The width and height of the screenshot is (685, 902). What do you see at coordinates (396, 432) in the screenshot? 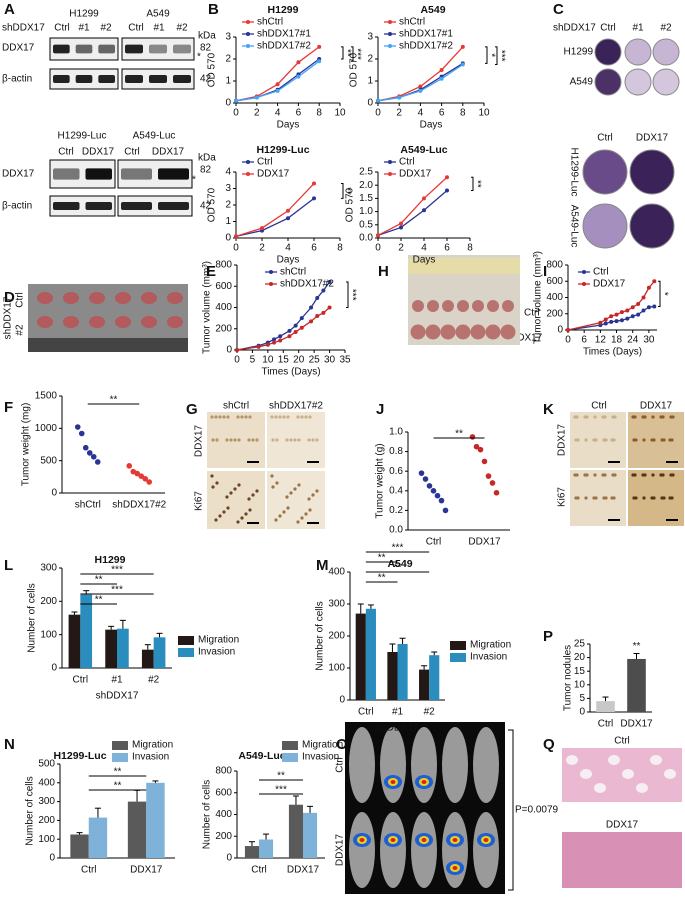
I see `y-tick-label: 1.0` at bounding box center [396, 432].